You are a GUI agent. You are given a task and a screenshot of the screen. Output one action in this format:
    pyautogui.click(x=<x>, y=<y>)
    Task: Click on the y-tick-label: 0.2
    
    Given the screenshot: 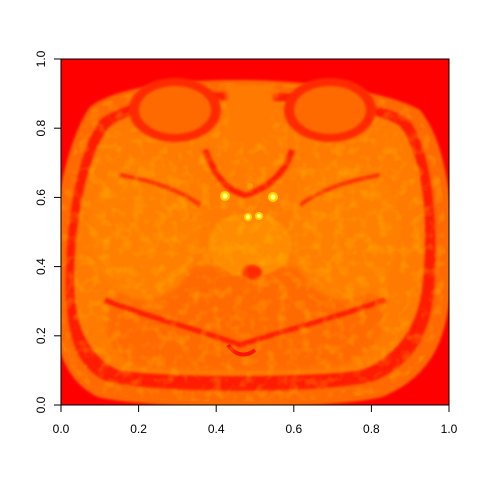 What is the action you would take?
    pyautogui.click(x=41, y=335)
    